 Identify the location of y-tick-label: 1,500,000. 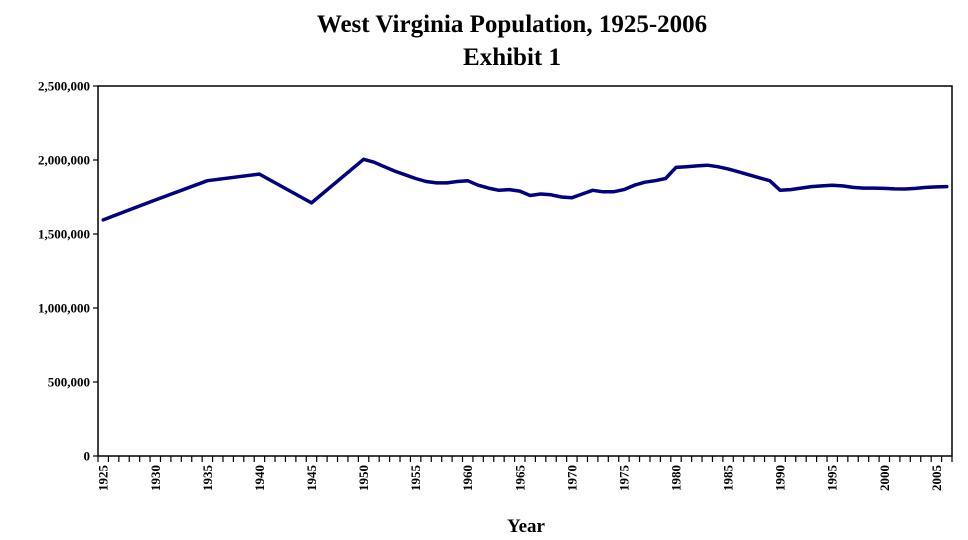
(64, 234).